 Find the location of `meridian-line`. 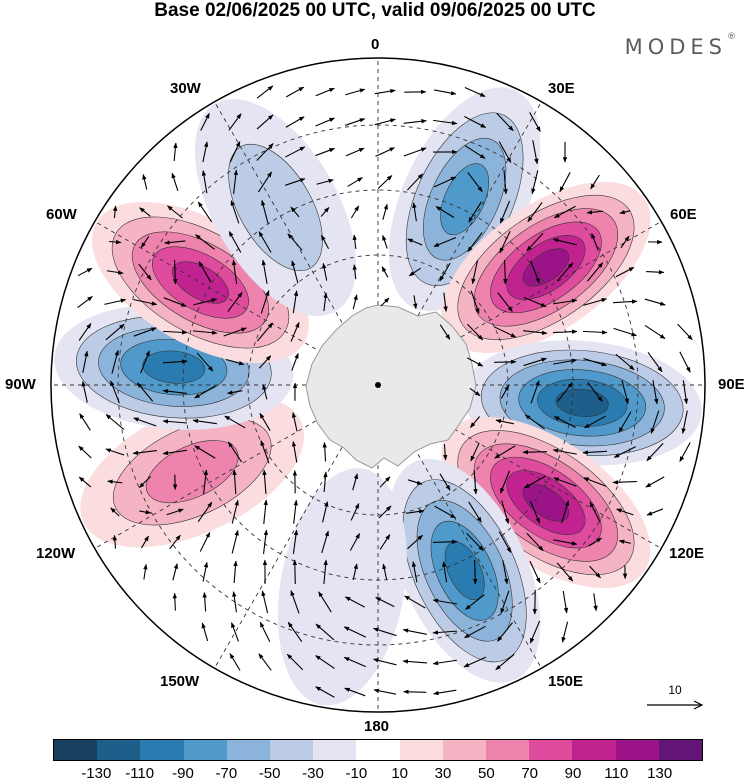

meridian-line is located at coordinates (296, 526).